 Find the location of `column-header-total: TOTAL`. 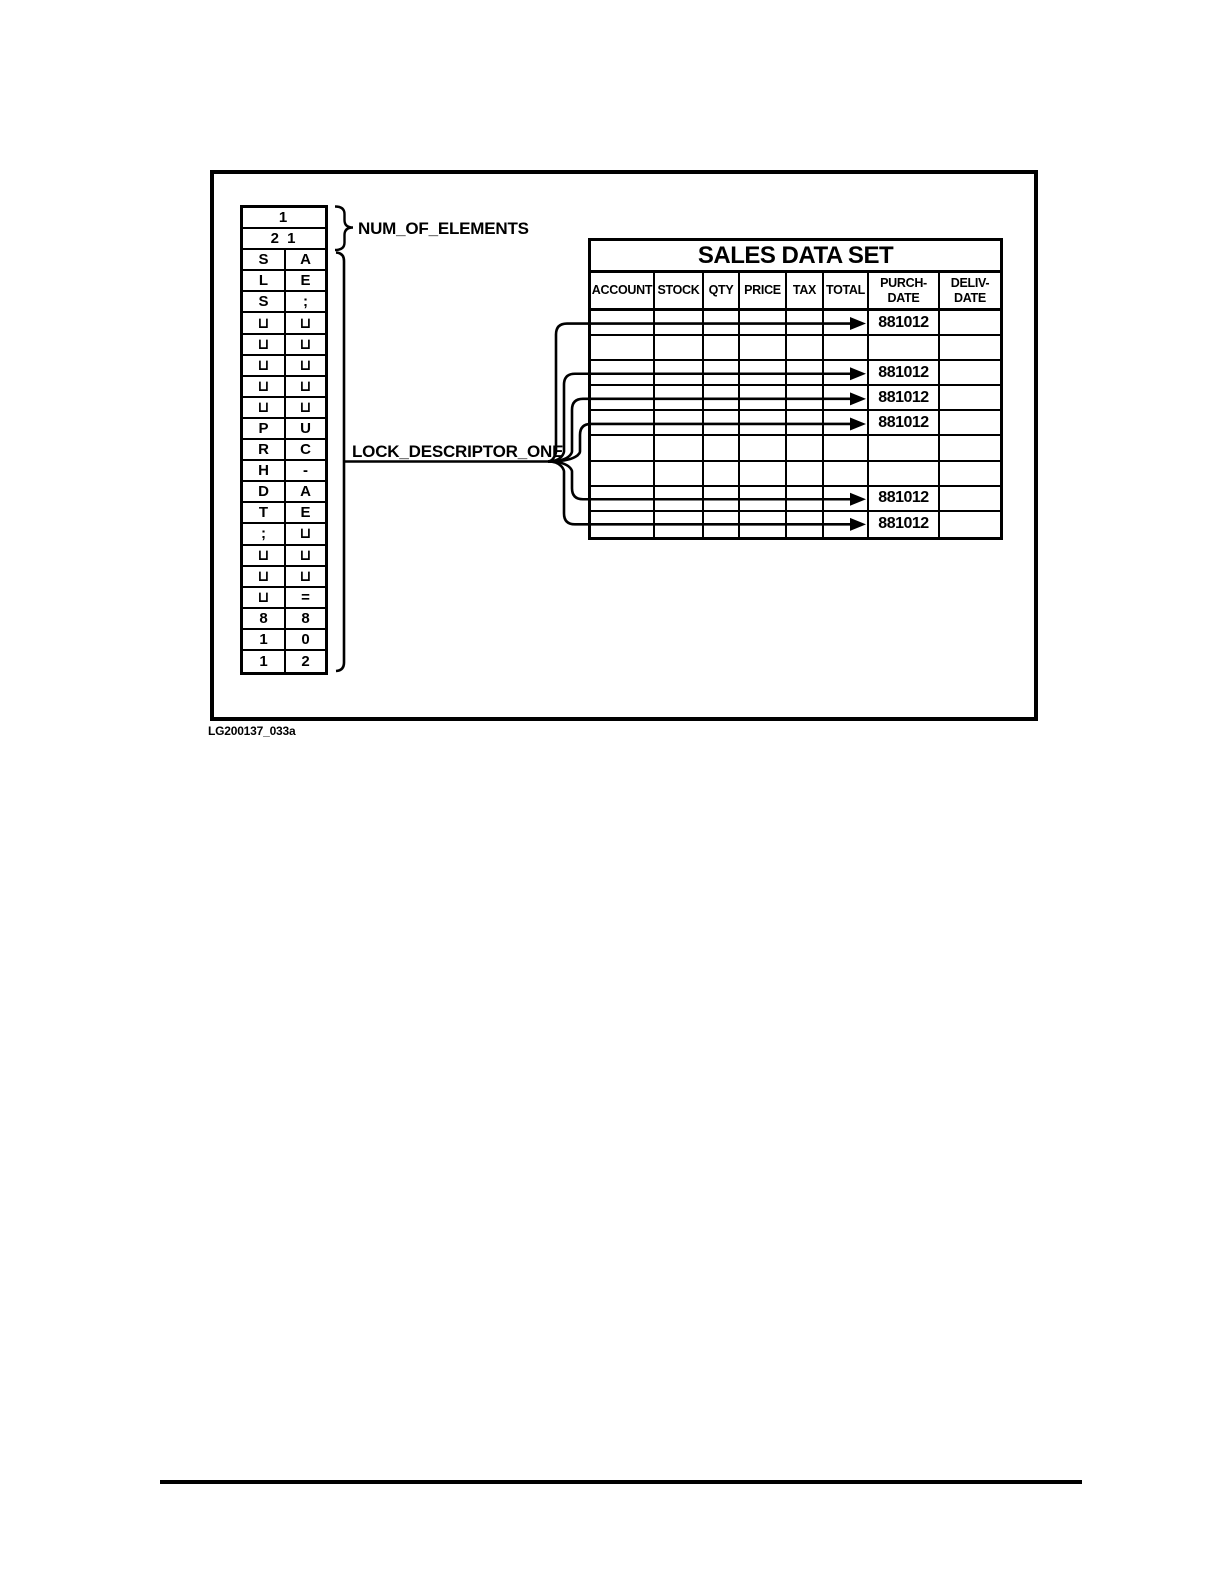

column-header-total: TOTAL is located at coordinates (844, 290).